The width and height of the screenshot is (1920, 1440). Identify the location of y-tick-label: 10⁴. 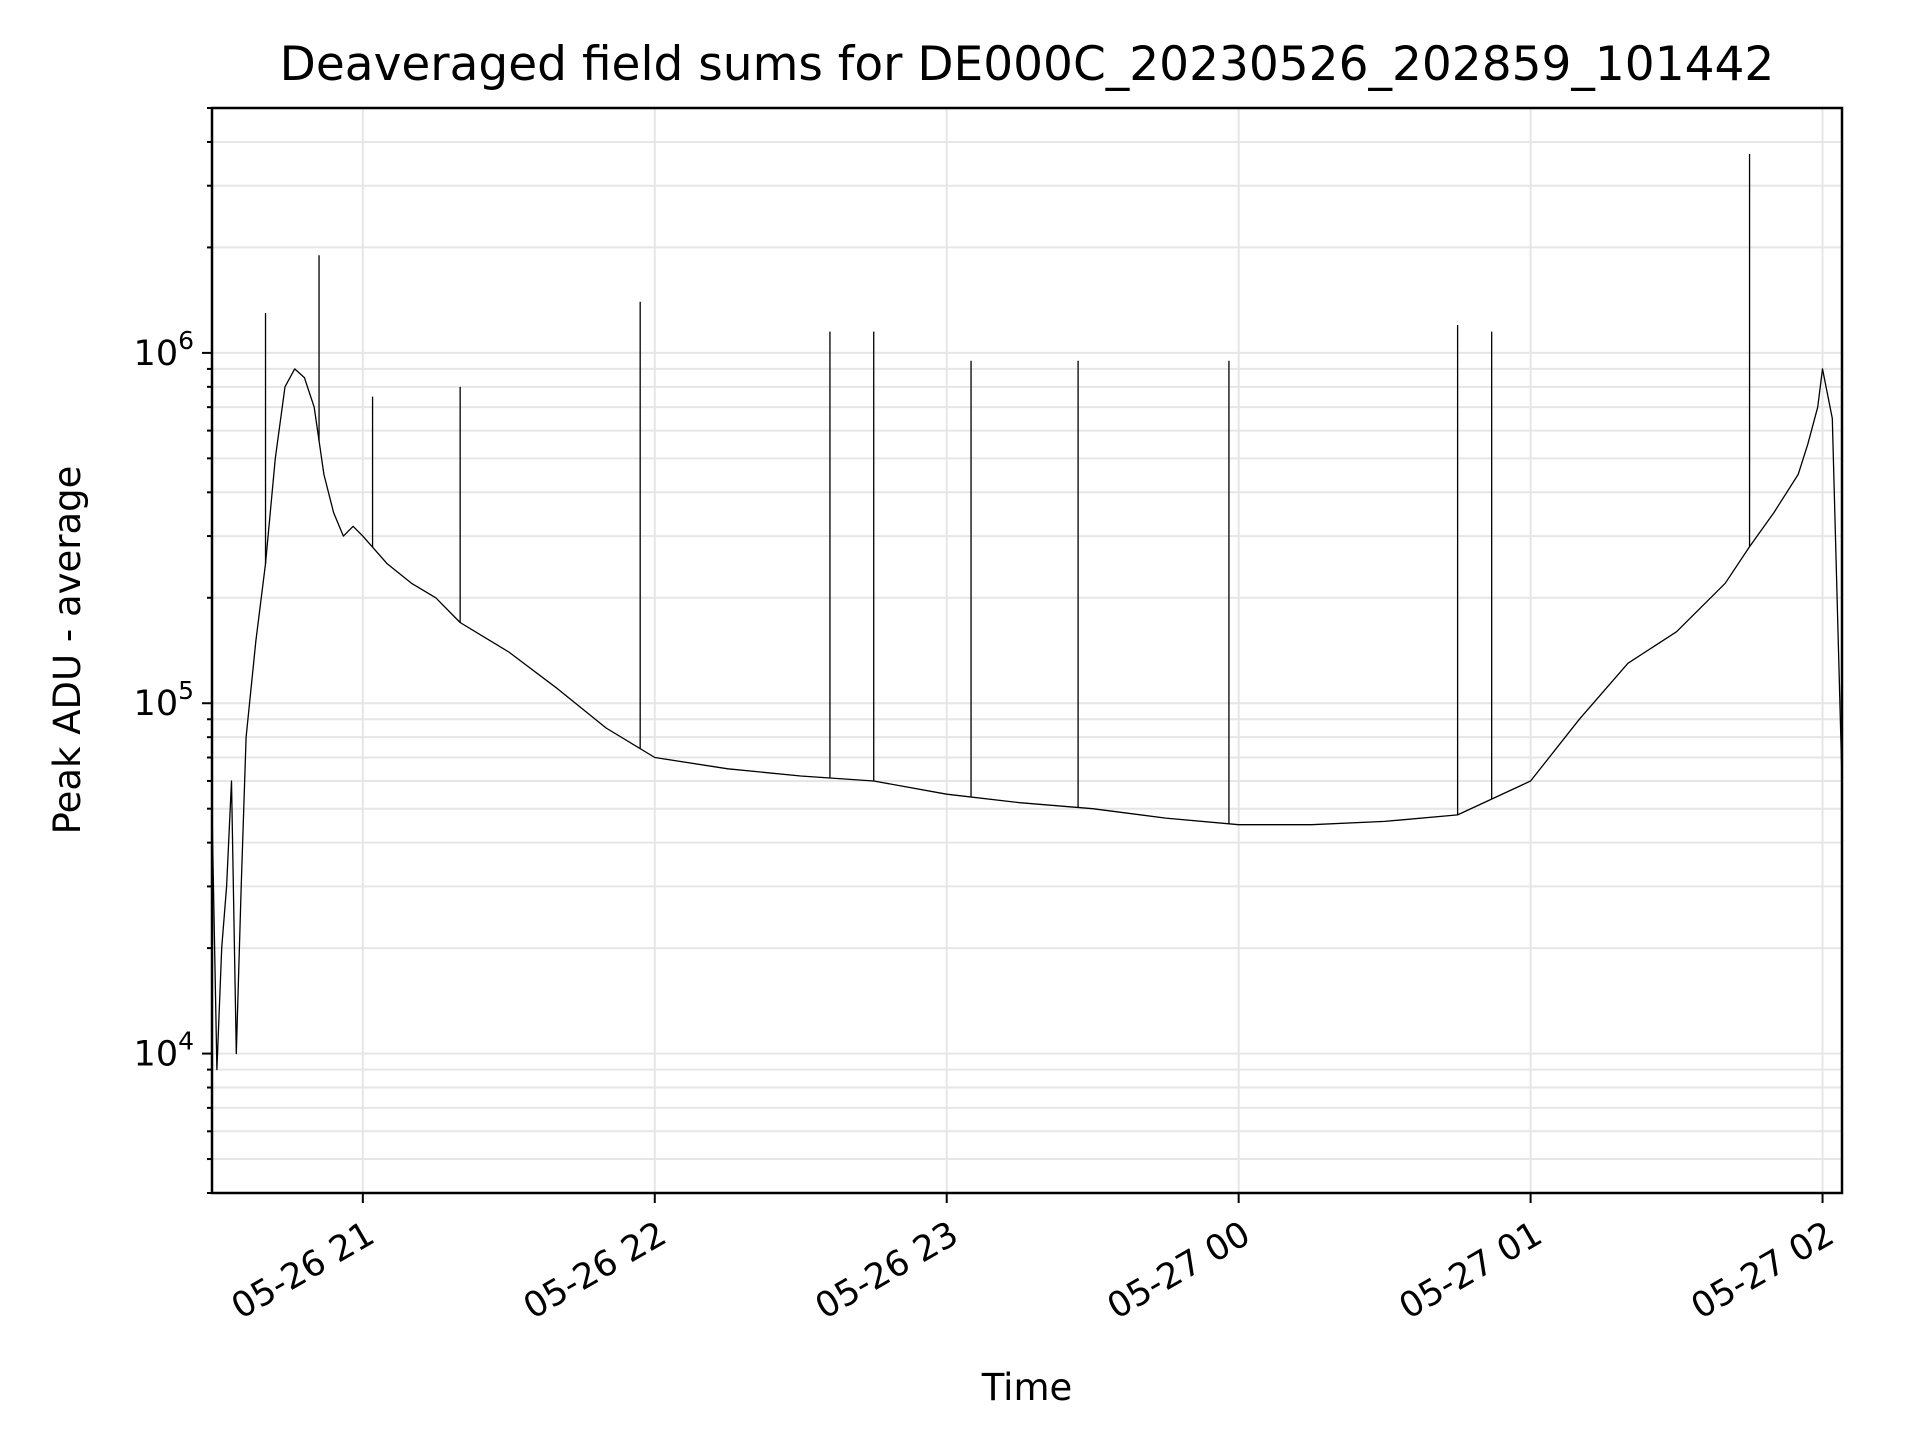
(164, 1051).